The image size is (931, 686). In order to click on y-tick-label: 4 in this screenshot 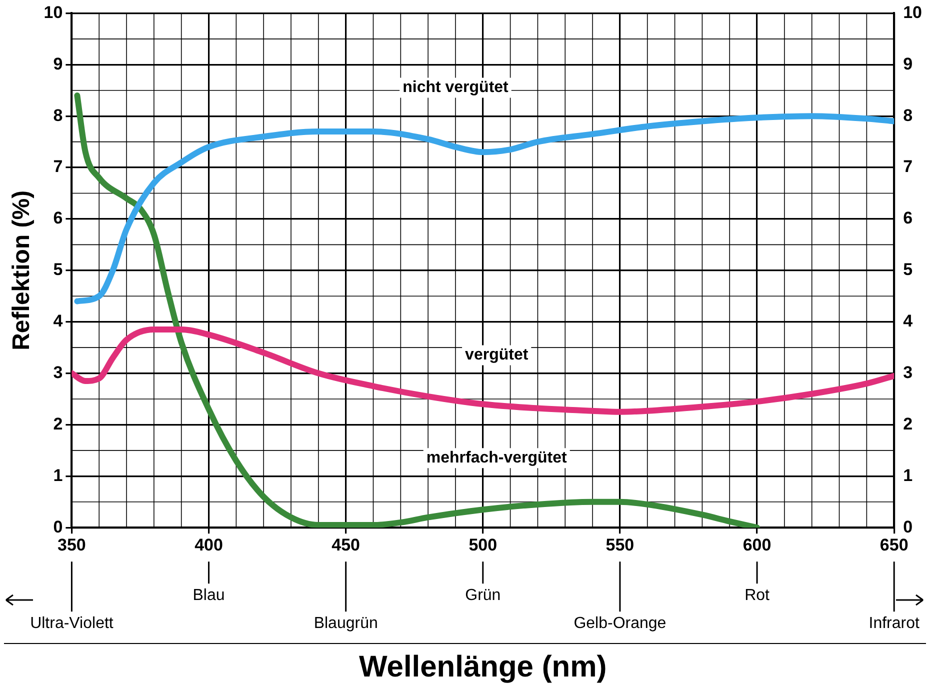, I will do `click(58, 321)`.